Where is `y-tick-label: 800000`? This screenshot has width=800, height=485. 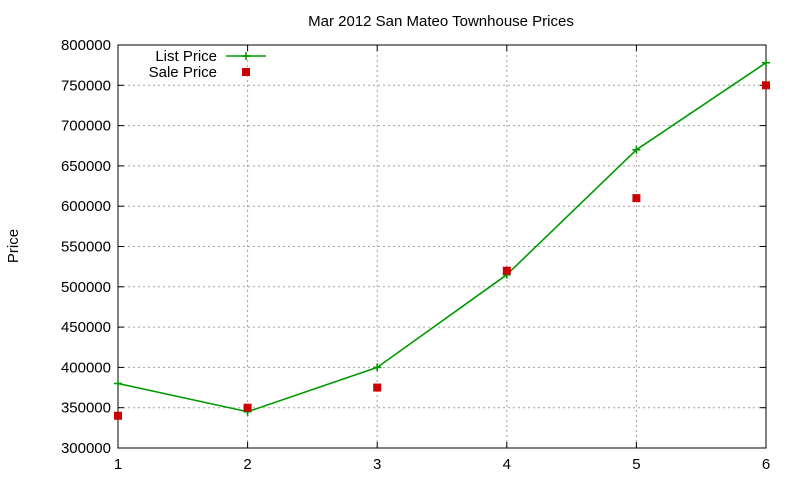
y-tick-label: 800000 is located at coordinates (86, 45).